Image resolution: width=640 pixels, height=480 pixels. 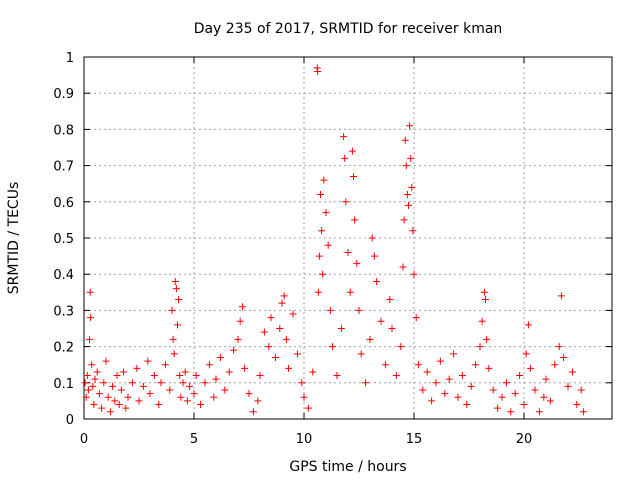 I want to click on x-tick-label: 10, so click(x=304, y=439).